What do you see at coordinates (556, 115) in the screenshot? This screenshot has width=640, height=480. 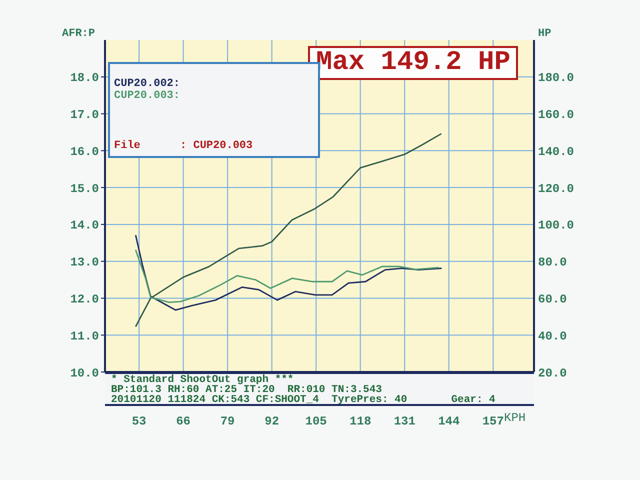 I see `y2-tick-label: 160.0` at bounding box center [556, 115].